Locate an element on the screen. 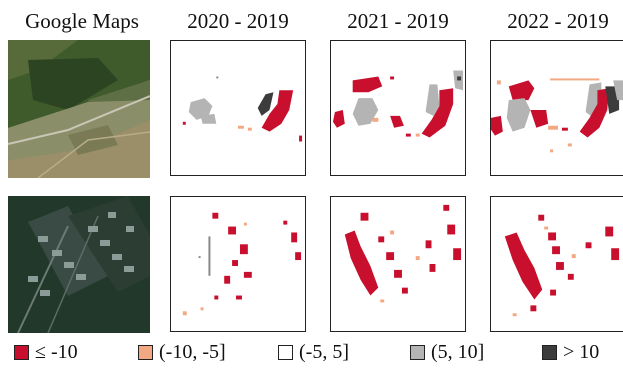 The image size is (623, 371). difference-map-2022-2019-rural is located at coordinates (556, 108).